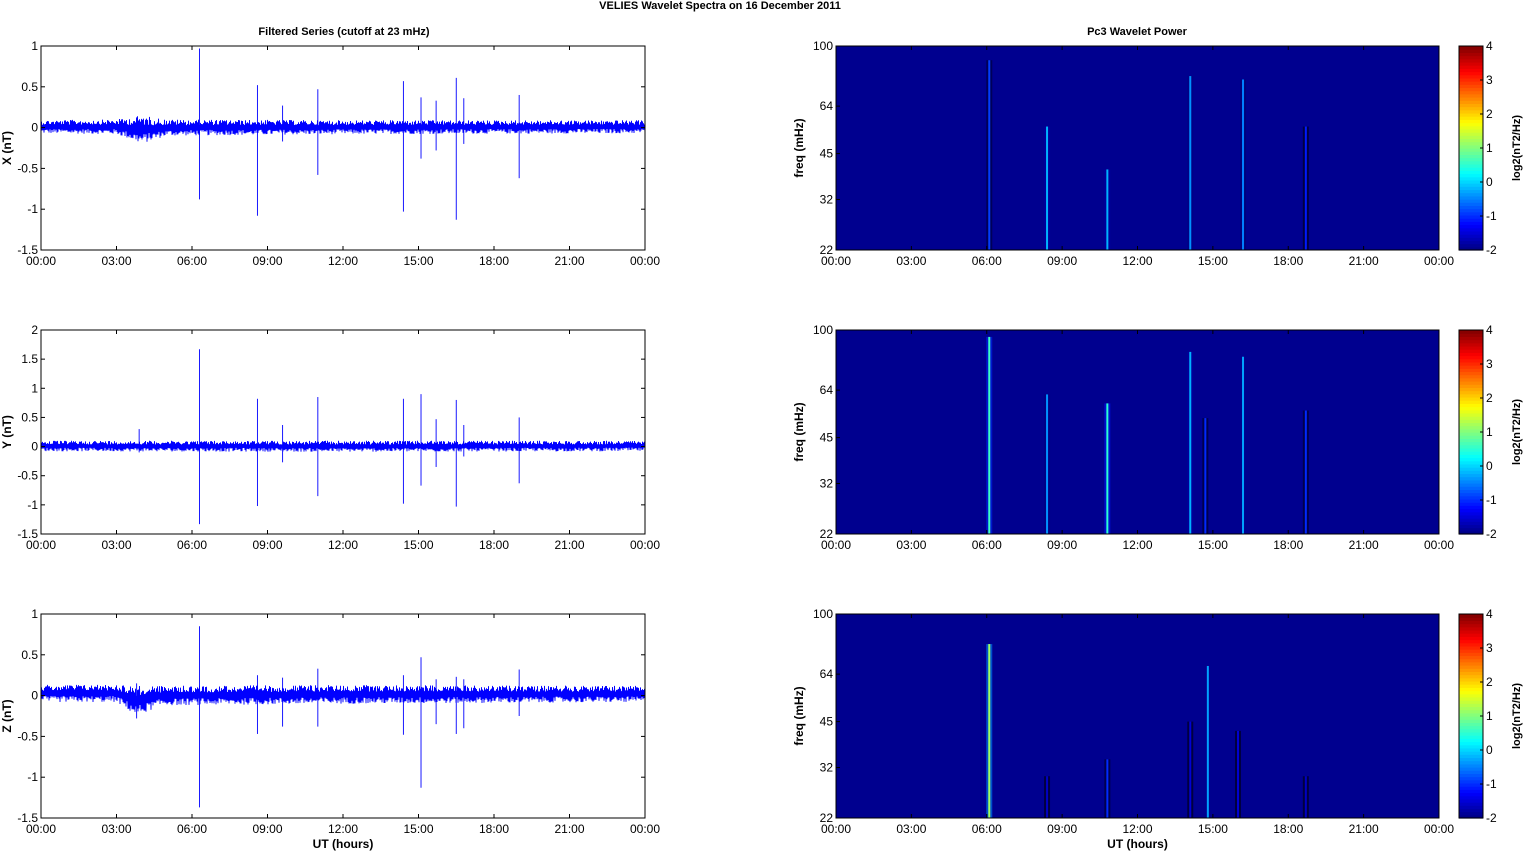 Image resolution: width=1526 pixels, height=851 pixels. Describe the element at coordinates (343, 716) in the screenshot. I see `series-z-plot-area` at that location.